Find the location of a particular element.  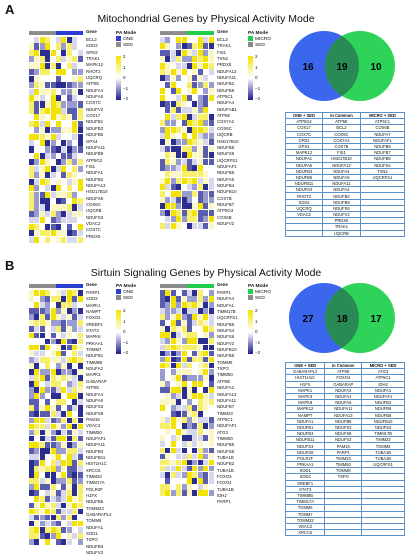

gene-label: PRDX5 is located at coordinates (224, 65).